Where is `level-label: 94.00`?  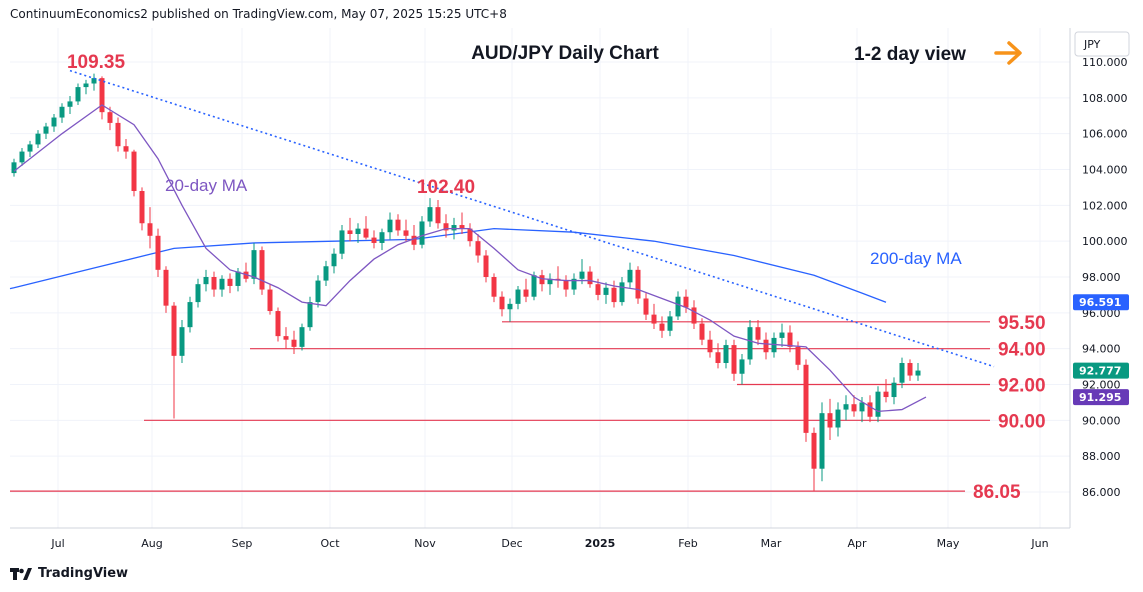 level-label: 94.00 is located at coordinates (1022, 350).